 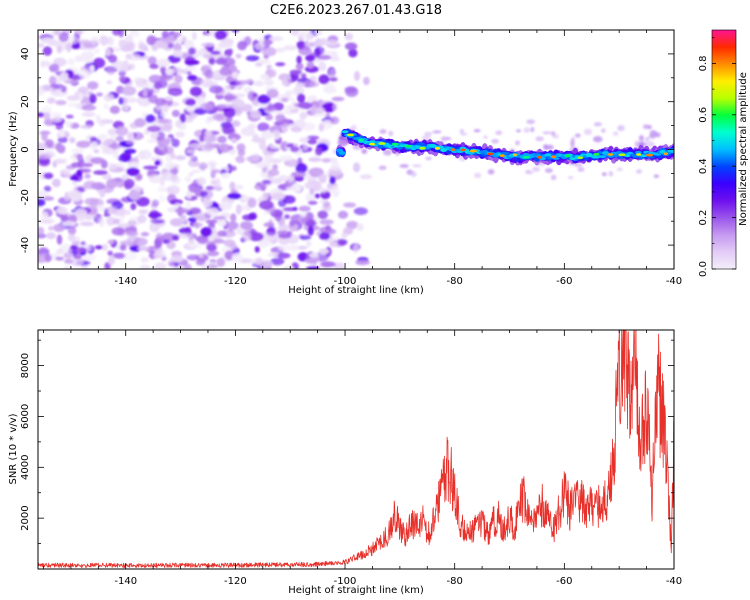 What do you see at coordinates (703, 218) in the screenshot?
I see `colorbar-tick-label: 0.2` at bounding box center [703, 218].